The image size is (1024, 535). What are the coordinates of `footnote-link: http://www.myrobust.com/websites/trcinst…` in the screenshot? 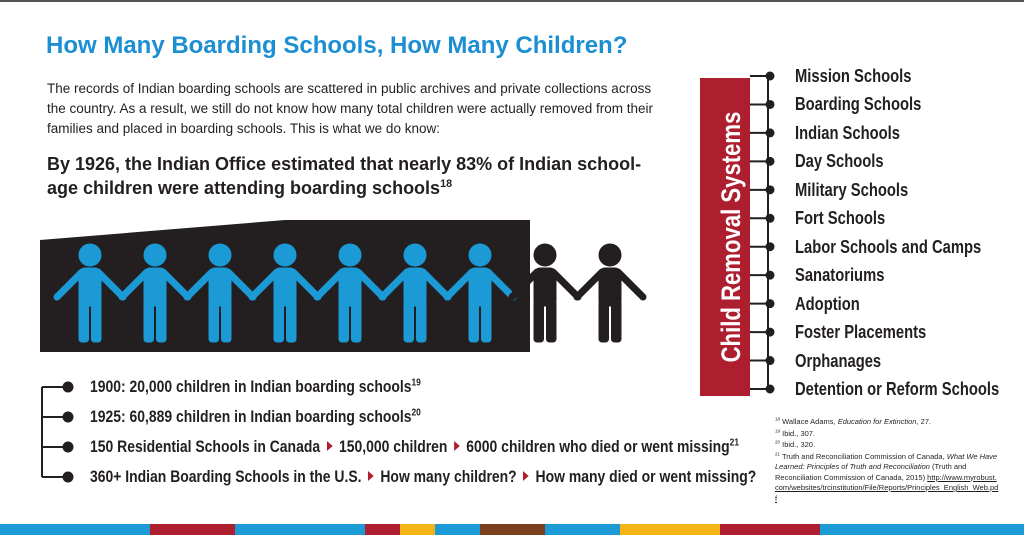 It's located at (887, 487).